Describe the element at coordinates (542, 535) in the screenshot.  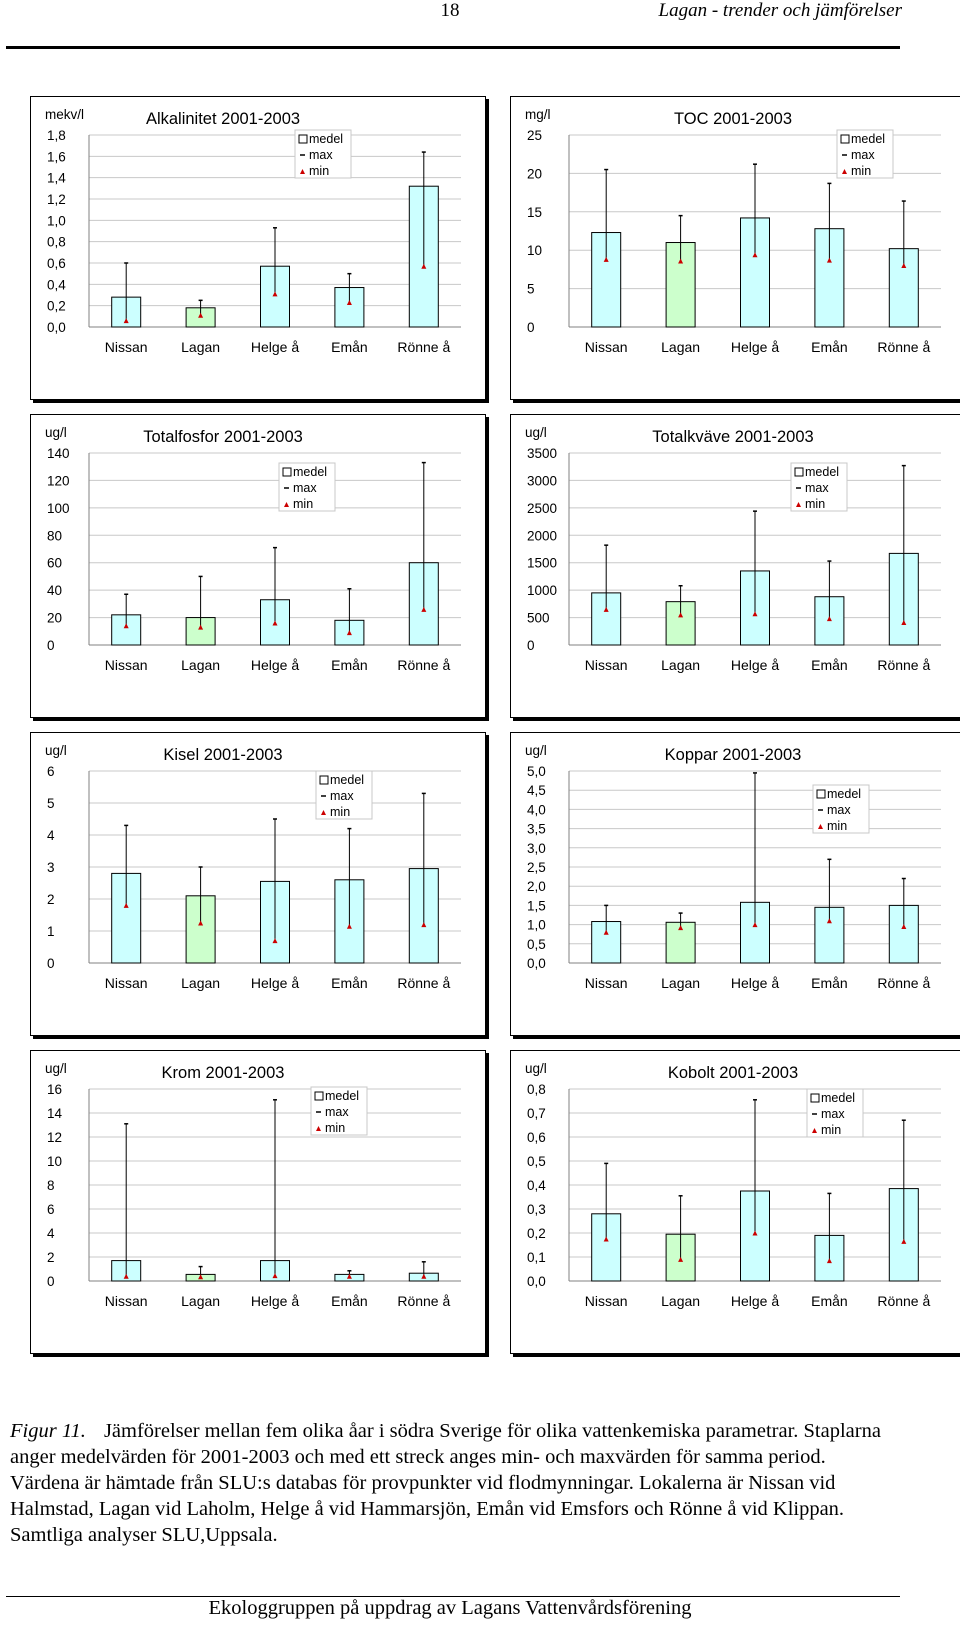
I see `y-tick-label: 2000` at that location.